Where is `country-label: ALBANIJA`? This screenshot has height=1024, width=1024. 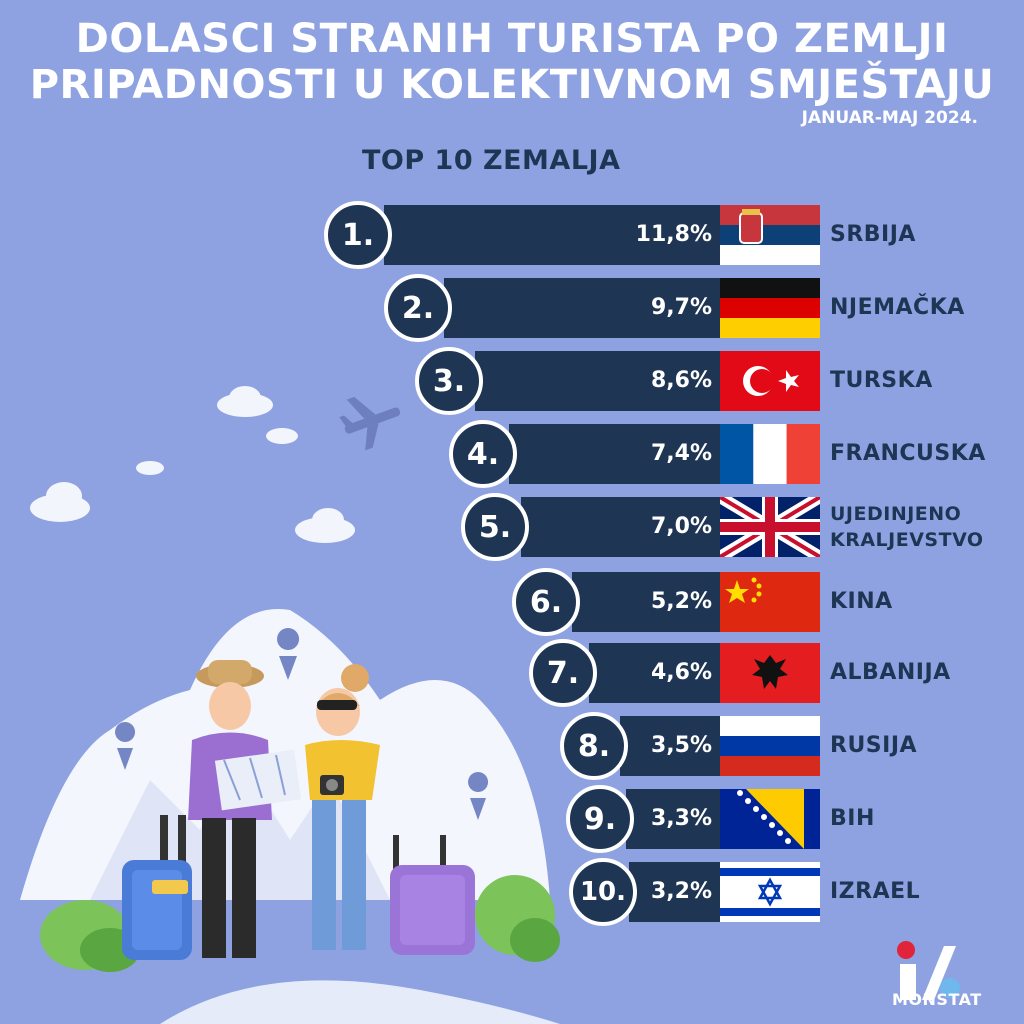 country-label: ALBANIJA is located at coordinates (890, 672).